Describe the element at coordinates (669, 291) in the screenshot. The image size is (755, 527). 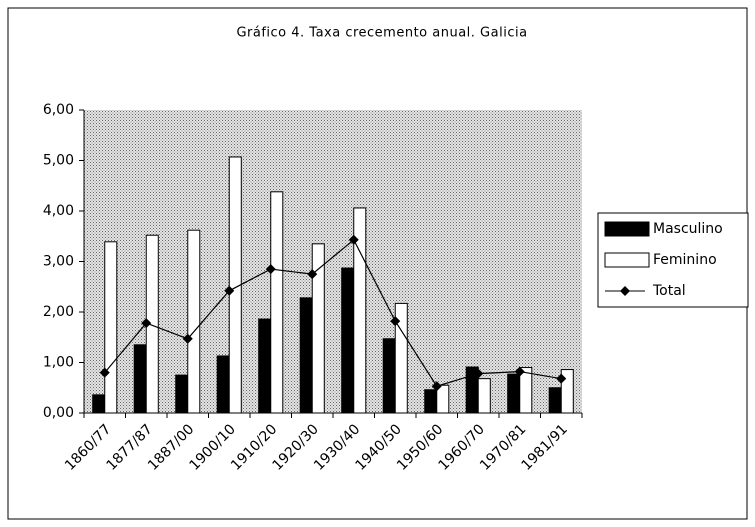
I see `legend-label: Total` at that location.